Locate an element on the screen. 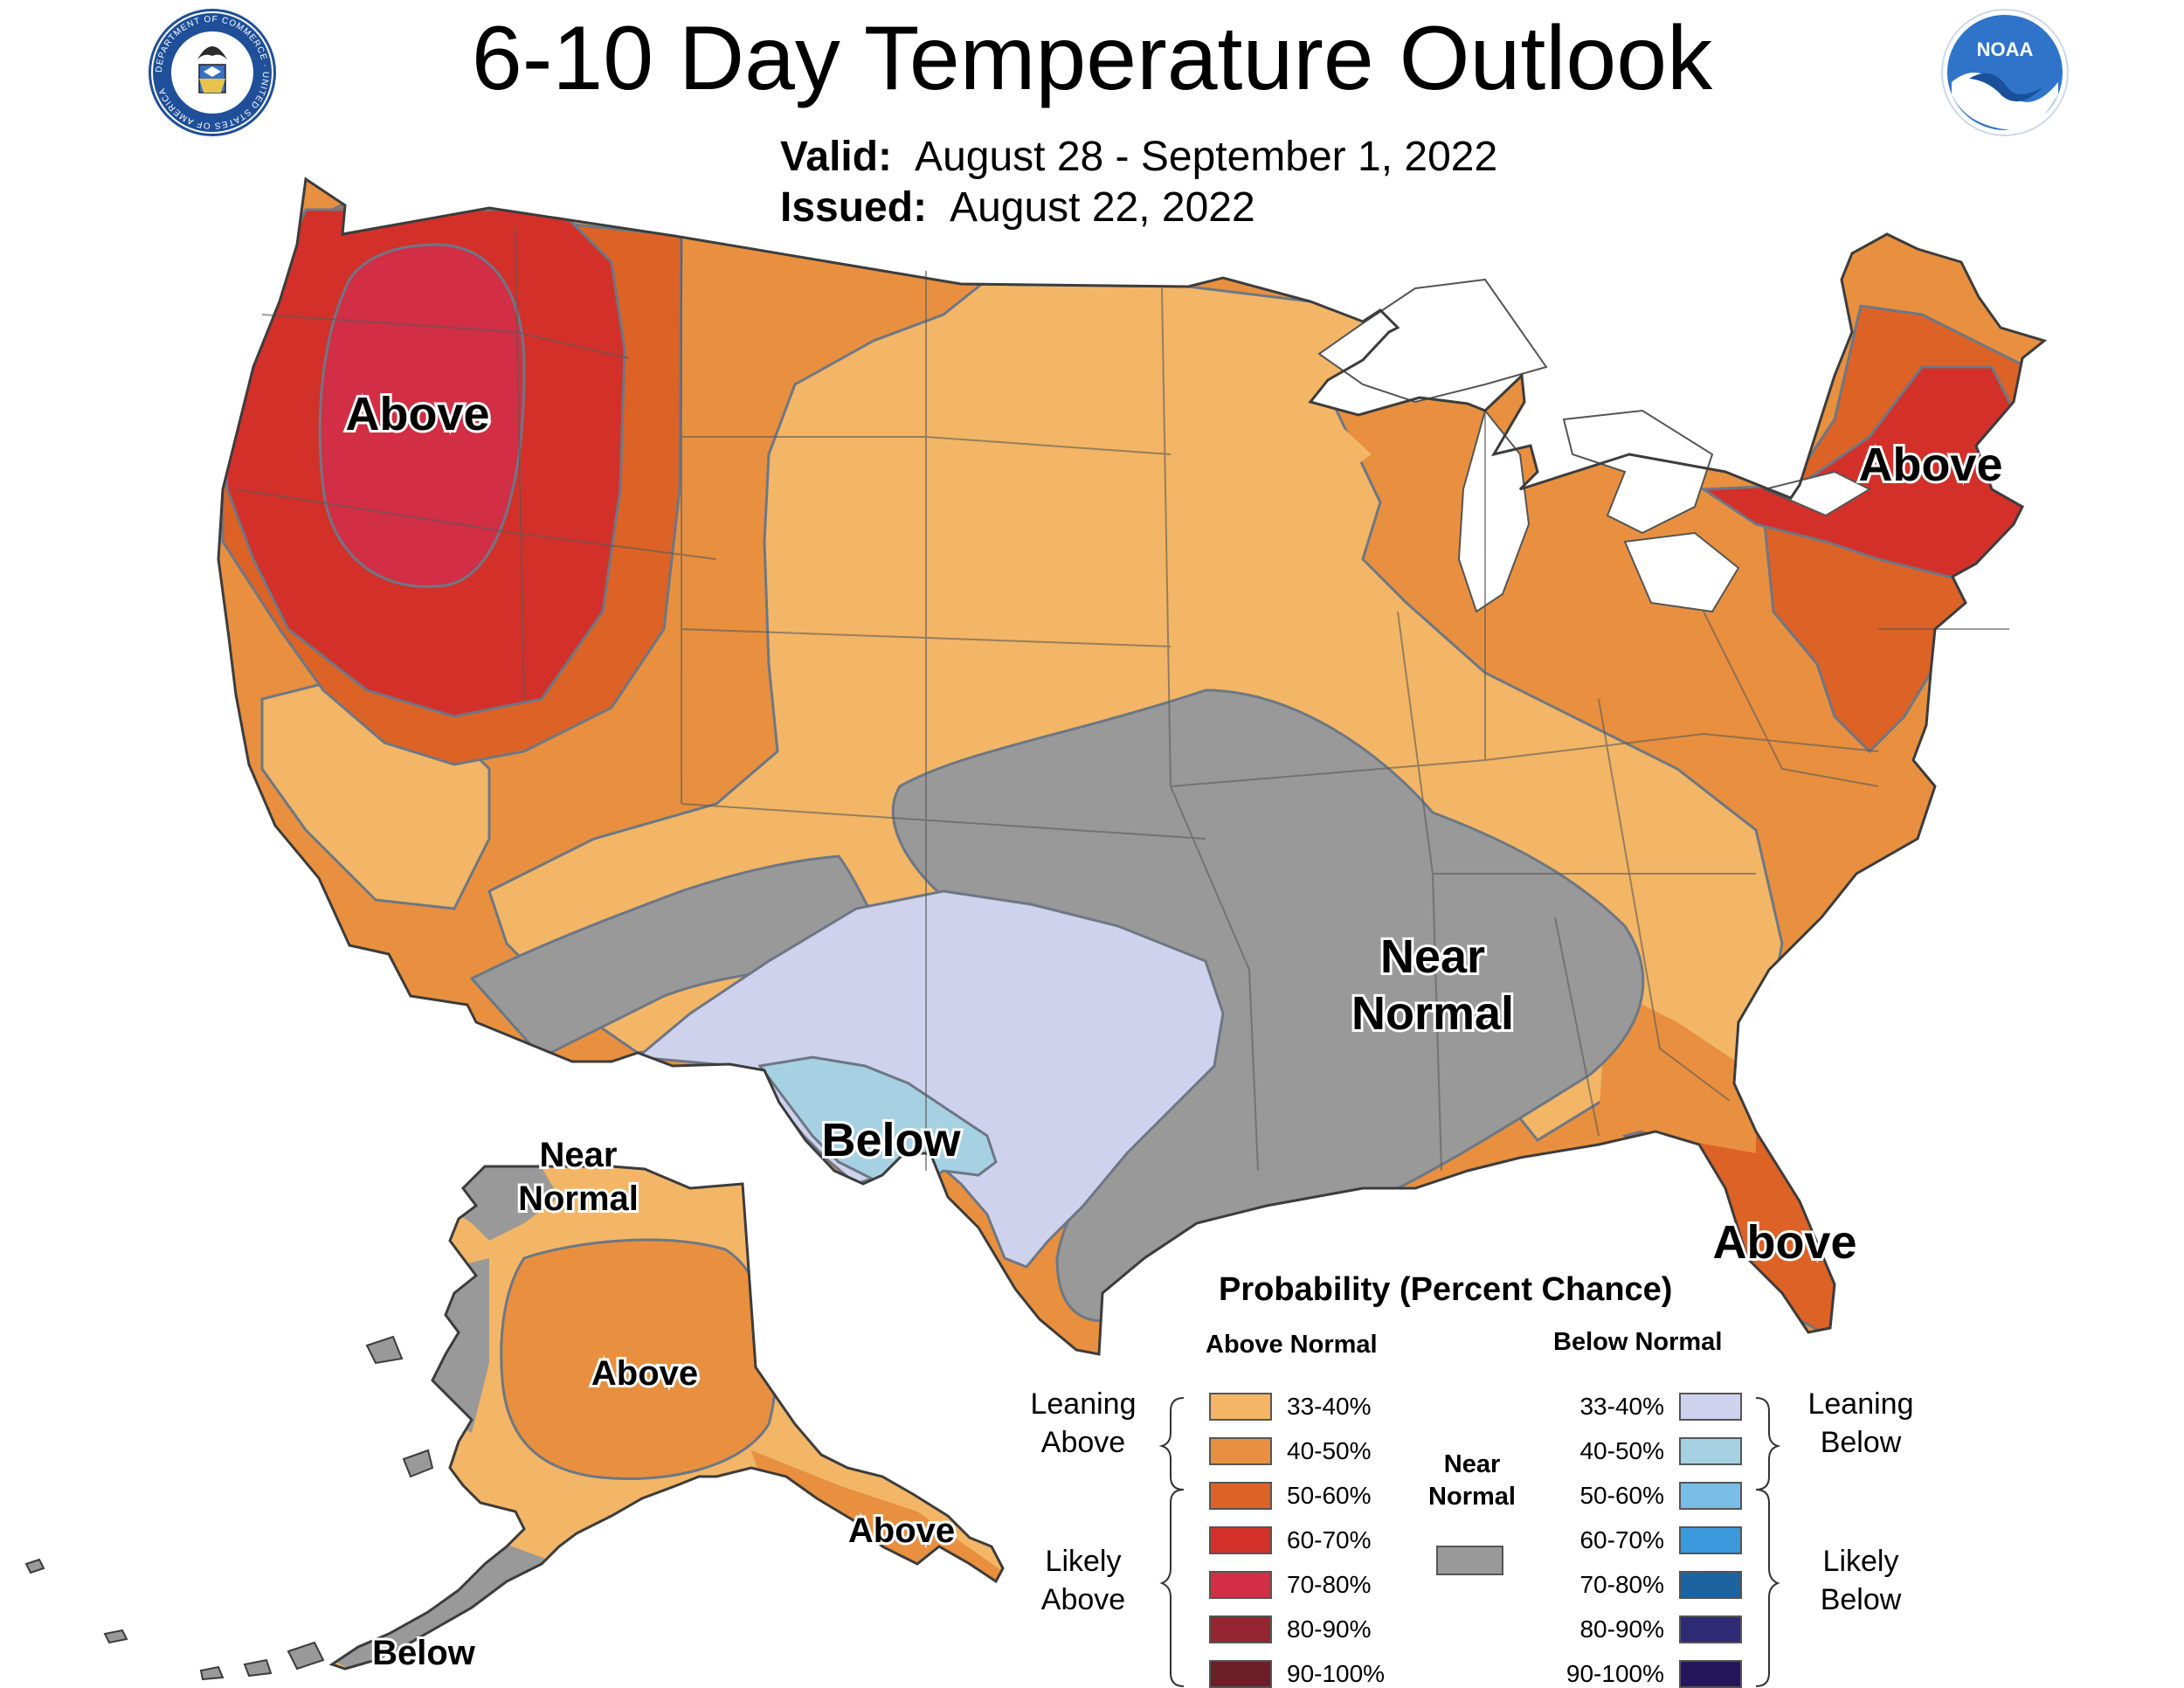 The image size is (2184, 1688). label-above-northwest: Above is located at coordinates (417, 414).